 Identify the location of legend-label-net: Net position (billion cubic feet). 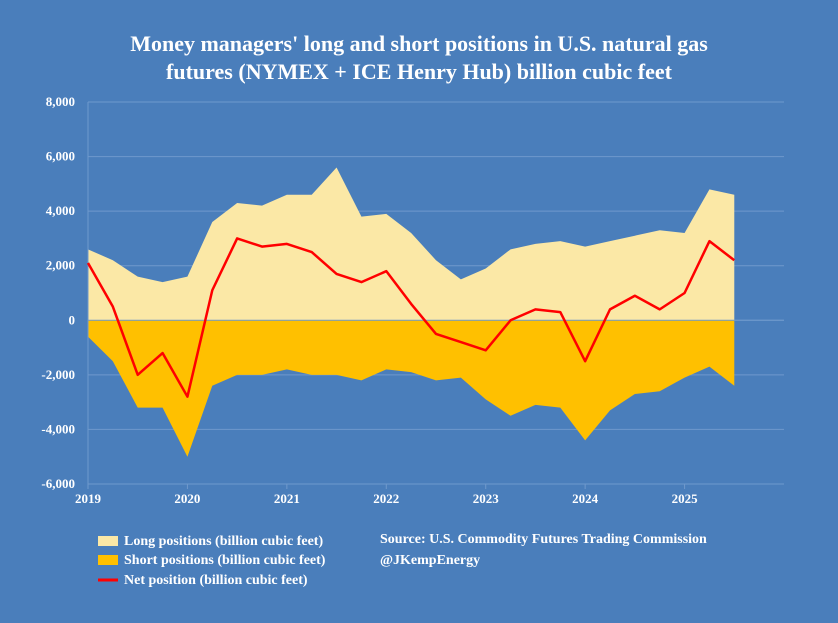
(216, 580).